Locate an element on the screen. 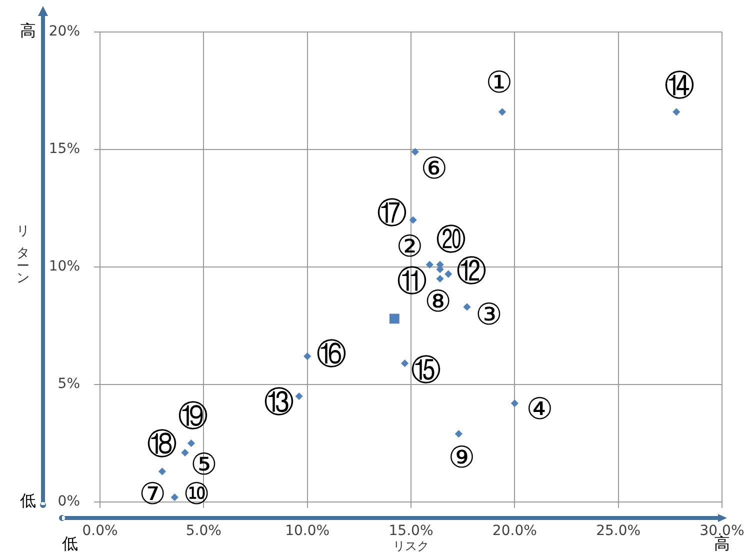  y-tick-label: 15% is located at coordinates (64, 149).